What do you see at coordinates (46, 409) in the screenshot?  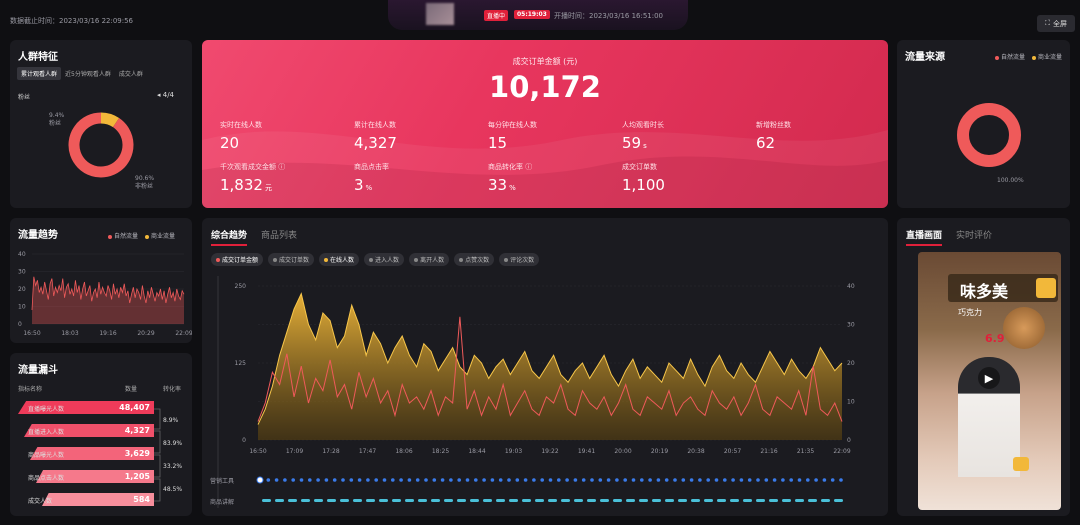 I see `funnel-name: 直播曝光人数` at bounding box center [46, 409].